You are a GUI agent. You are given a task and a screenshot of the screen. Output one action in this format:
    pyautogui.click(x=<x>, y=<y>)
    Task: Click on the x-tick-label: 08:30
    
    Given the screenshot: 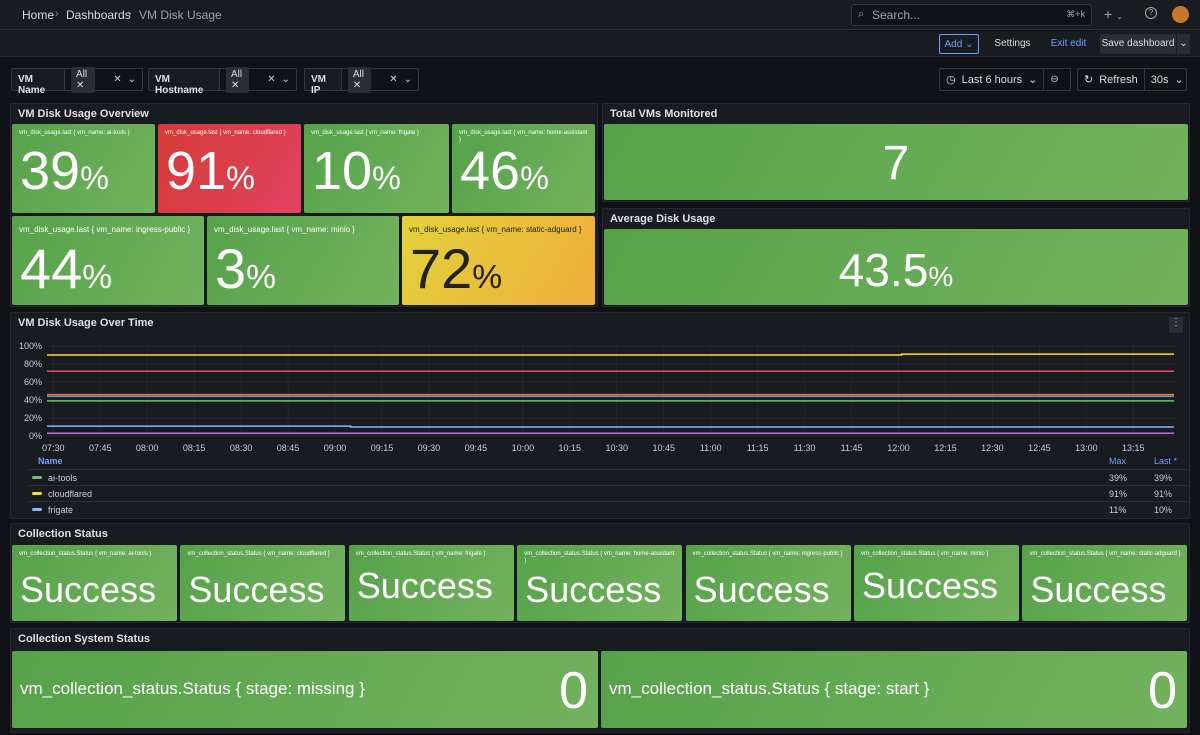 What is the action you would take?
    pyautogui.click(x=241, y=448)
    